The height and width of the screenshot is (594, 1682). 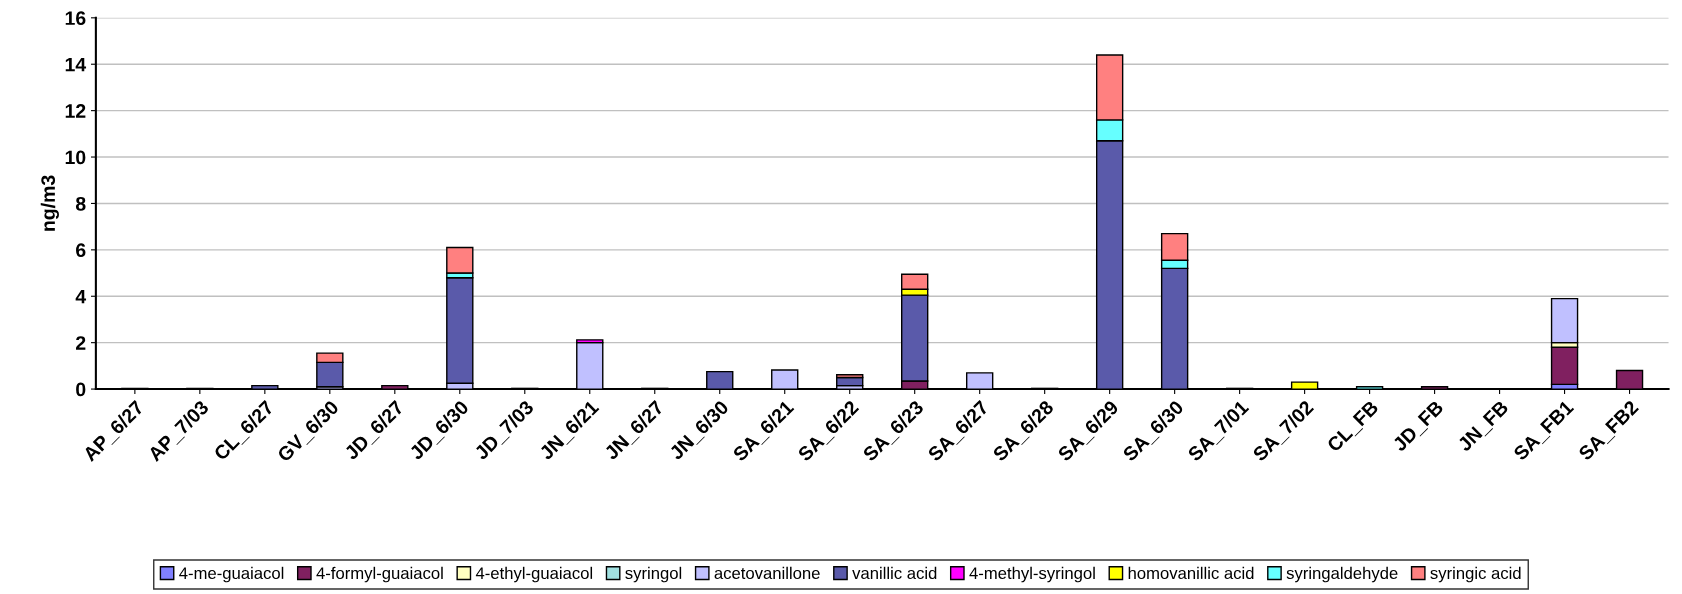 What do you see at coordinates (81, 389) in the screenshot?
I see `y-tick-label: 0` at bounding box center [81, 389].